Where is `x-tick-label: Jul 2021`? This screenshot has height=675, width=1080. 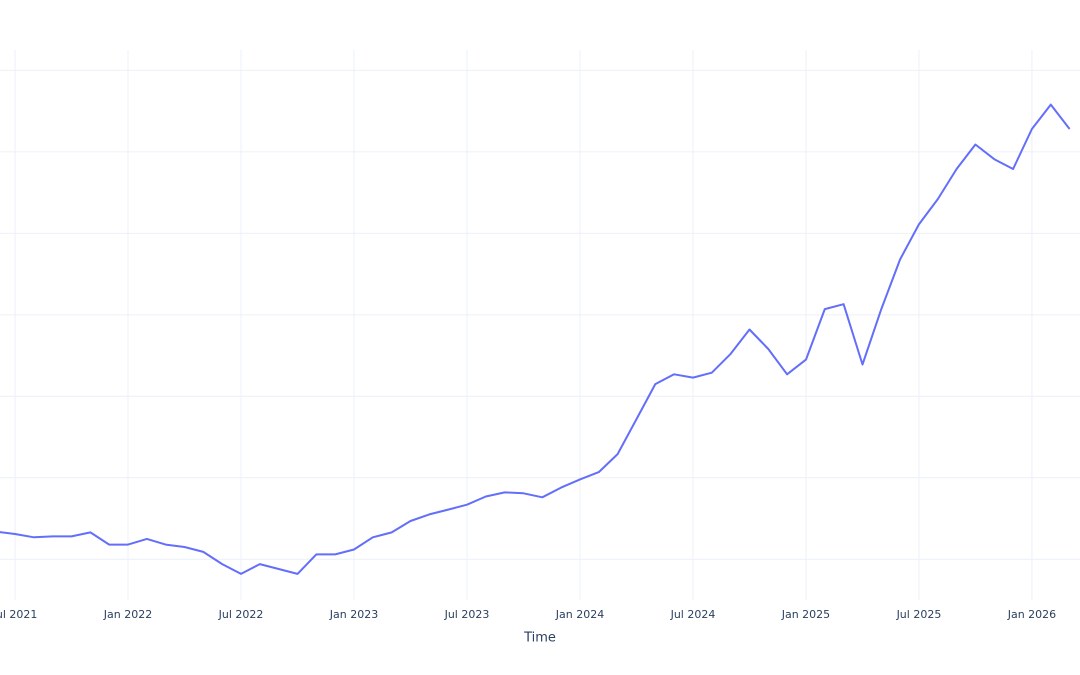
x-tick-label: Jul 2021 is located at coordinates (18, 614).